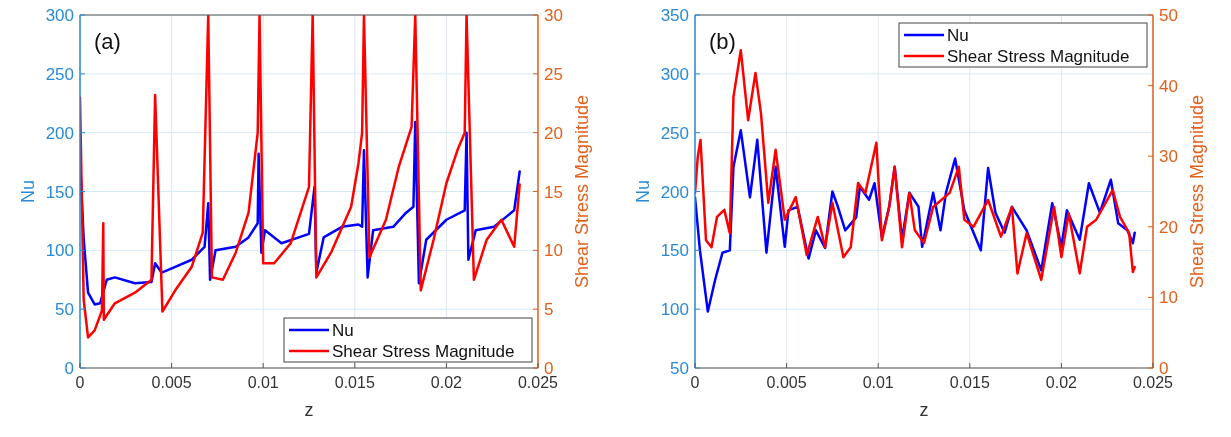  I want to click on annotation: (a), so click(107, 41).